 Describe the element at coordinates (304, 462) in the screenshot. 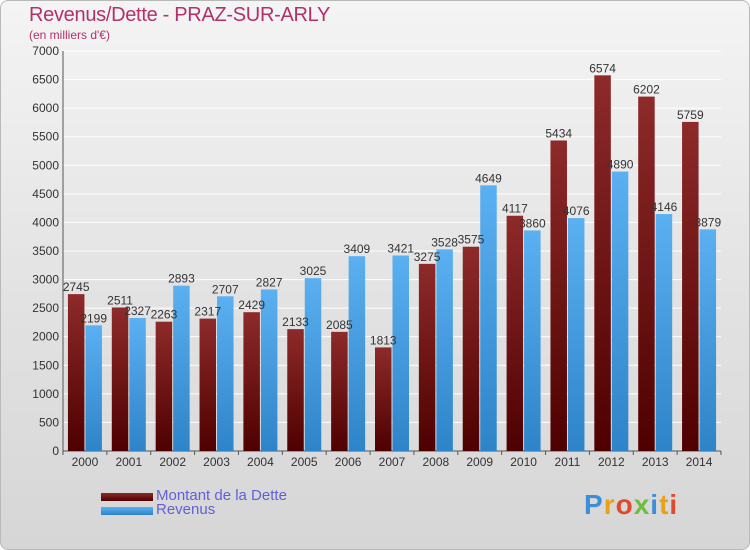

I see `x-tick-label: 2005` at that location.